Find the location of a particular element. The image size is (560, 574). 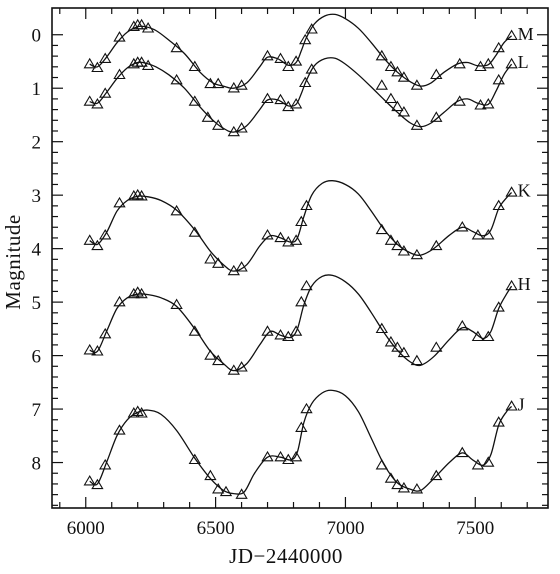

y-tick-label: 8 is located at coordinates (37, 464).